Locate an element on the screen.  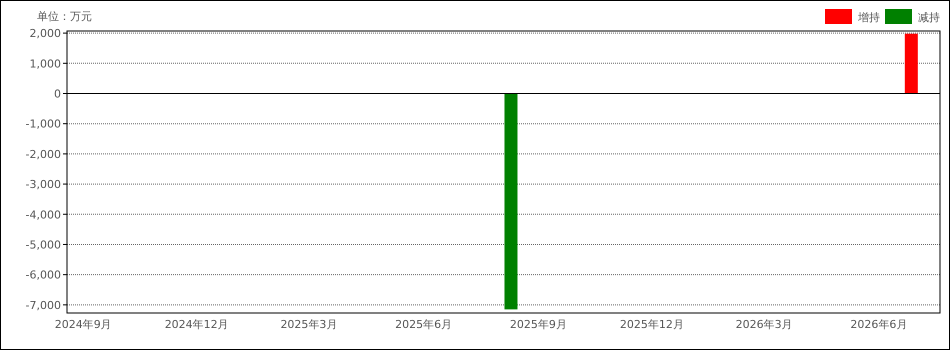
x-tick-label: 2024年9月 is located at coordinates (83, 324).